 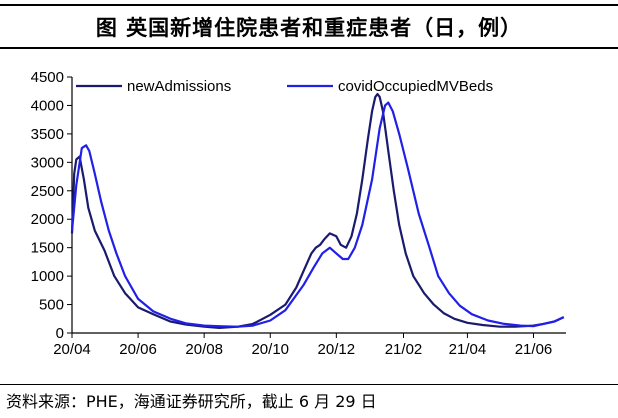 What do you see at coordinates (47, 162) in the screenshot?
I see `y-tick-label: 3000` at bounding box center [47, 162].